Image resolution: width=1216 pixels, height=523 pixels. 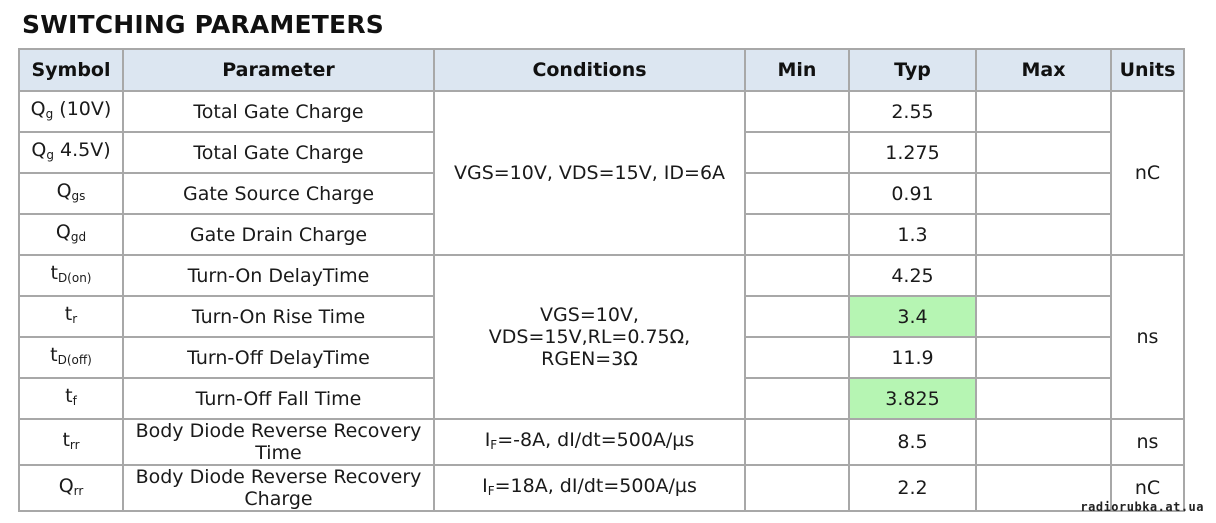 I want to click on parameter-cell: Gate Drain Charge, so click(x=278, y=234).